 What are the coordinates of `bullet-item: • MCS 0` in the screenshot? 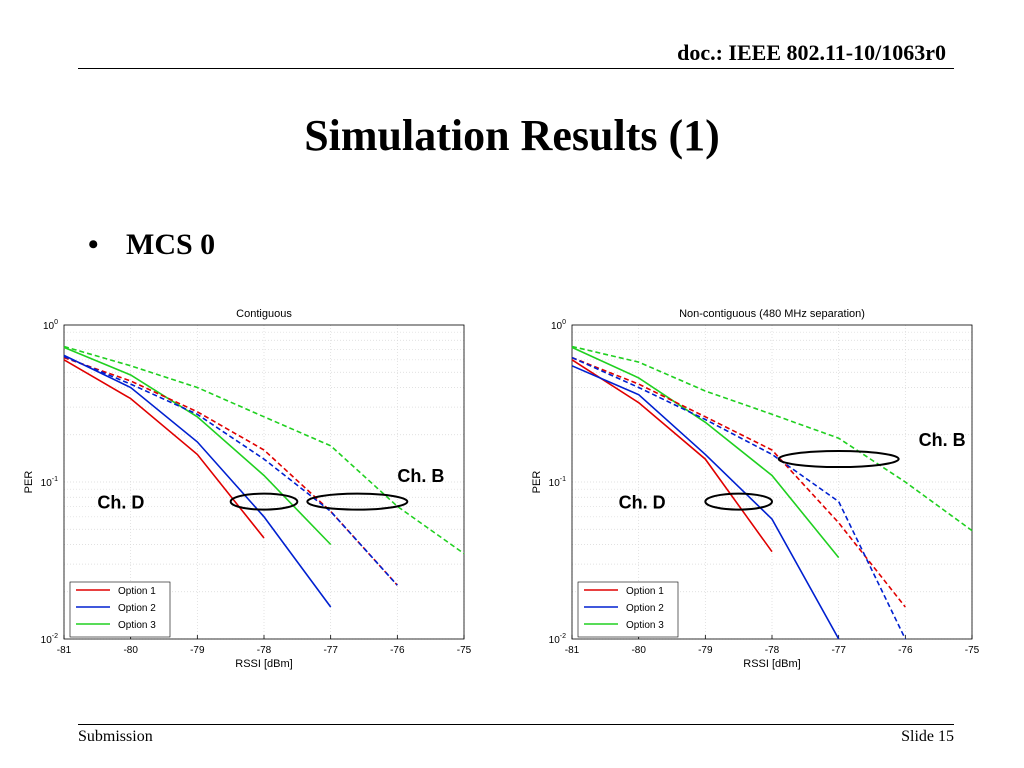 It's located at (151, 245).